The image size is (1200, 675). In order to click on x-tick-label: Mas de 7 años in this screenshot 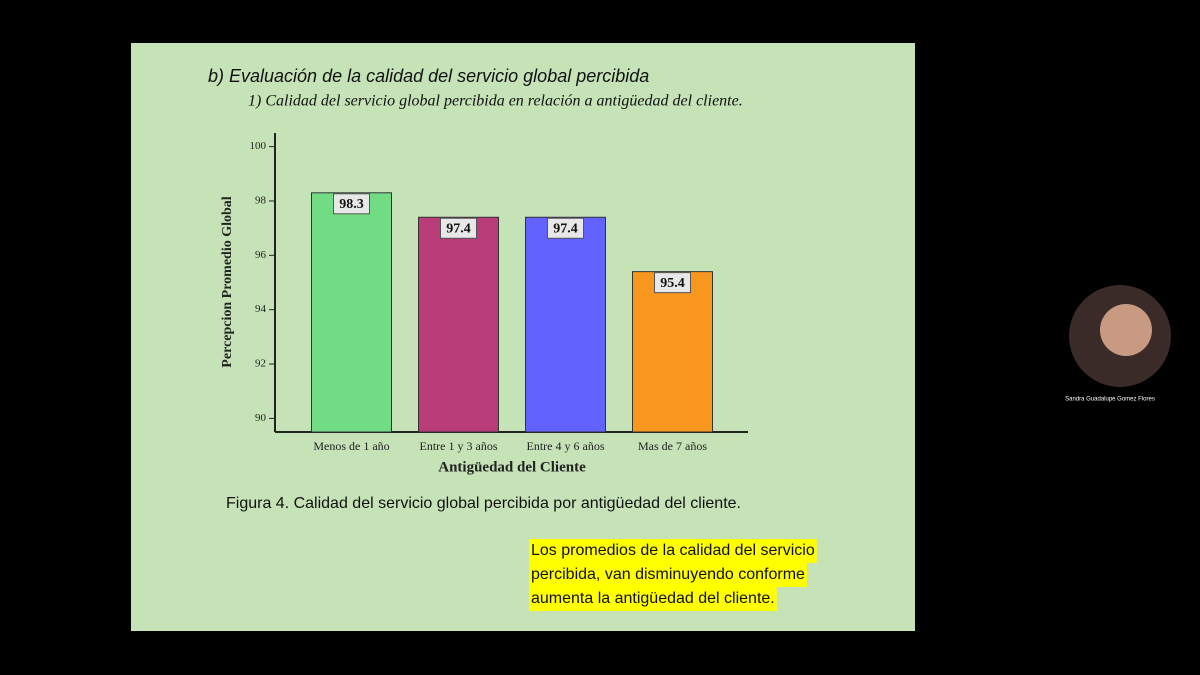, I will do `click(672, 446)`.